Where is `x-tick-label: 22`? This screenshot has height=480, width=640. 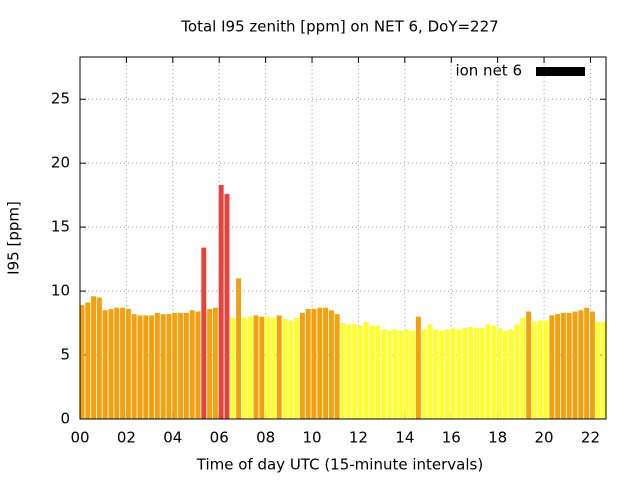 x-tick-label: 22 is located at coordinates (590, 438).